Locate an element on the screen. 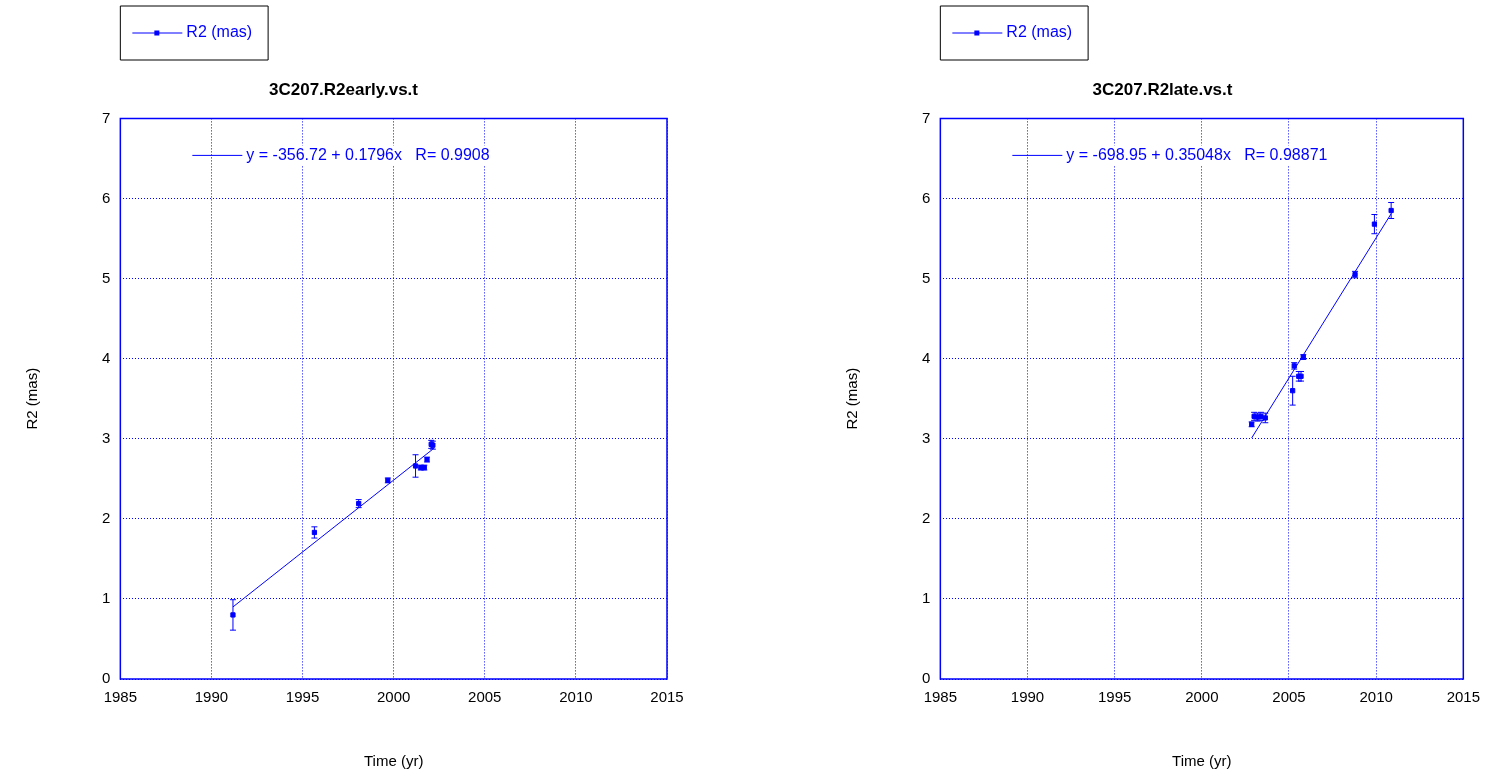 This screenshot has height=777, width=1491. legend-label: y = -698.95 + 0.35048x R= 0.98871 is located at coordinates (1197, 154).